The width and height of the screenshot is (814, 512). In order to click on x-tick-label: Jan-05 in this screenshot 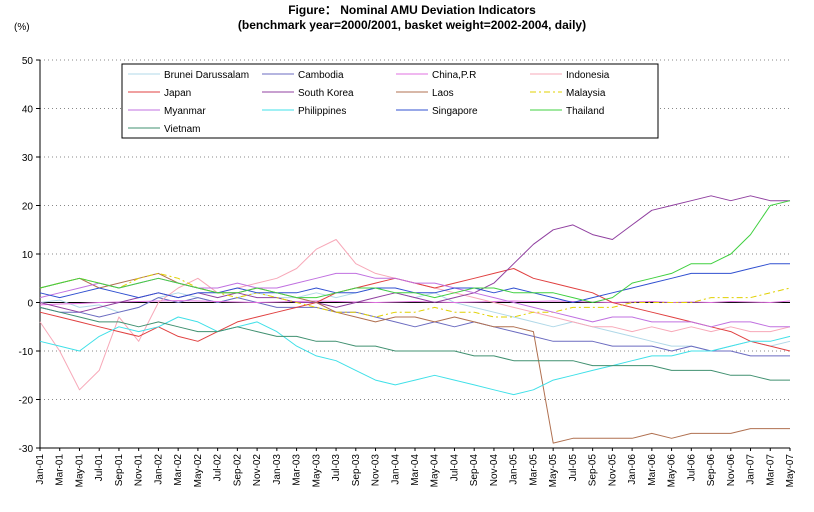, I will do `click(514, 469)`.